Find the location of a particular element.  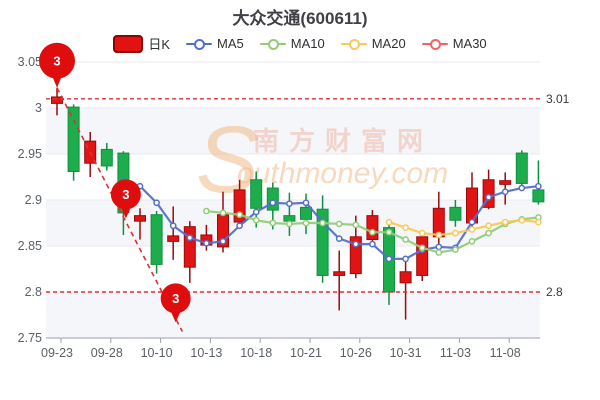

markline-value-label: 2.8 is located at coordinates (554, 292).